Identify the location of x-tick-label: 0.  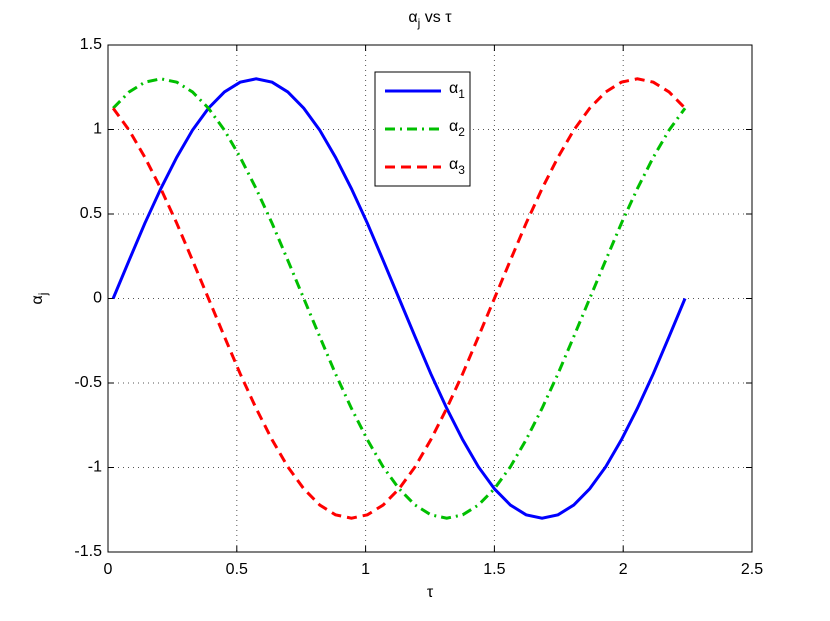
(108, 569).